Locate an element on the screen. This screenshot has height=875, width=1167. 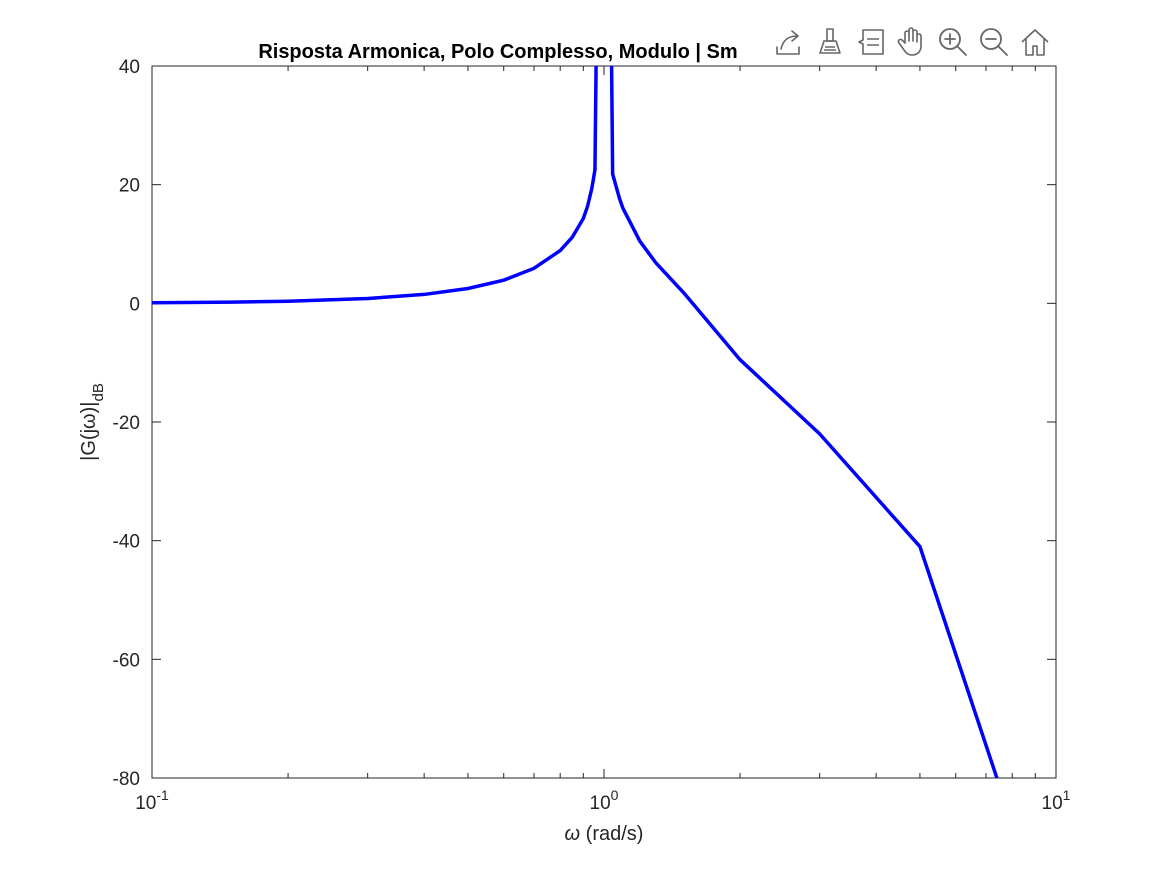
zoom-out-icon is located at coordinates (993, 42).